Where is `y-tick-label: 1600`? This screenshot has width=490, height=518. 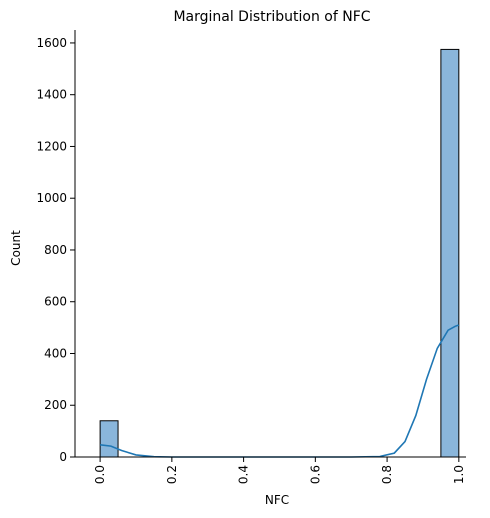 y-tick-label: 1600 is located at coordinates (51, 43).